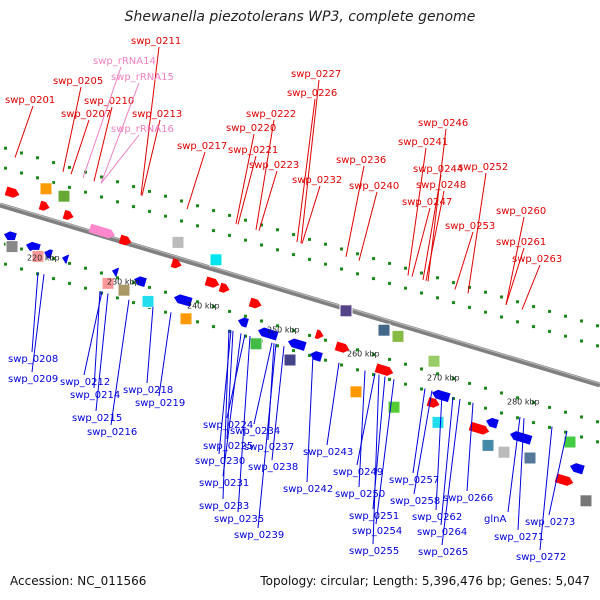 The height and width of the screenshot is (600, 600). What do you see at coordinates (78, 581) in the screenshot?
I see `accession-label: Accession: NC_011566` at bounding box center [78, 581].